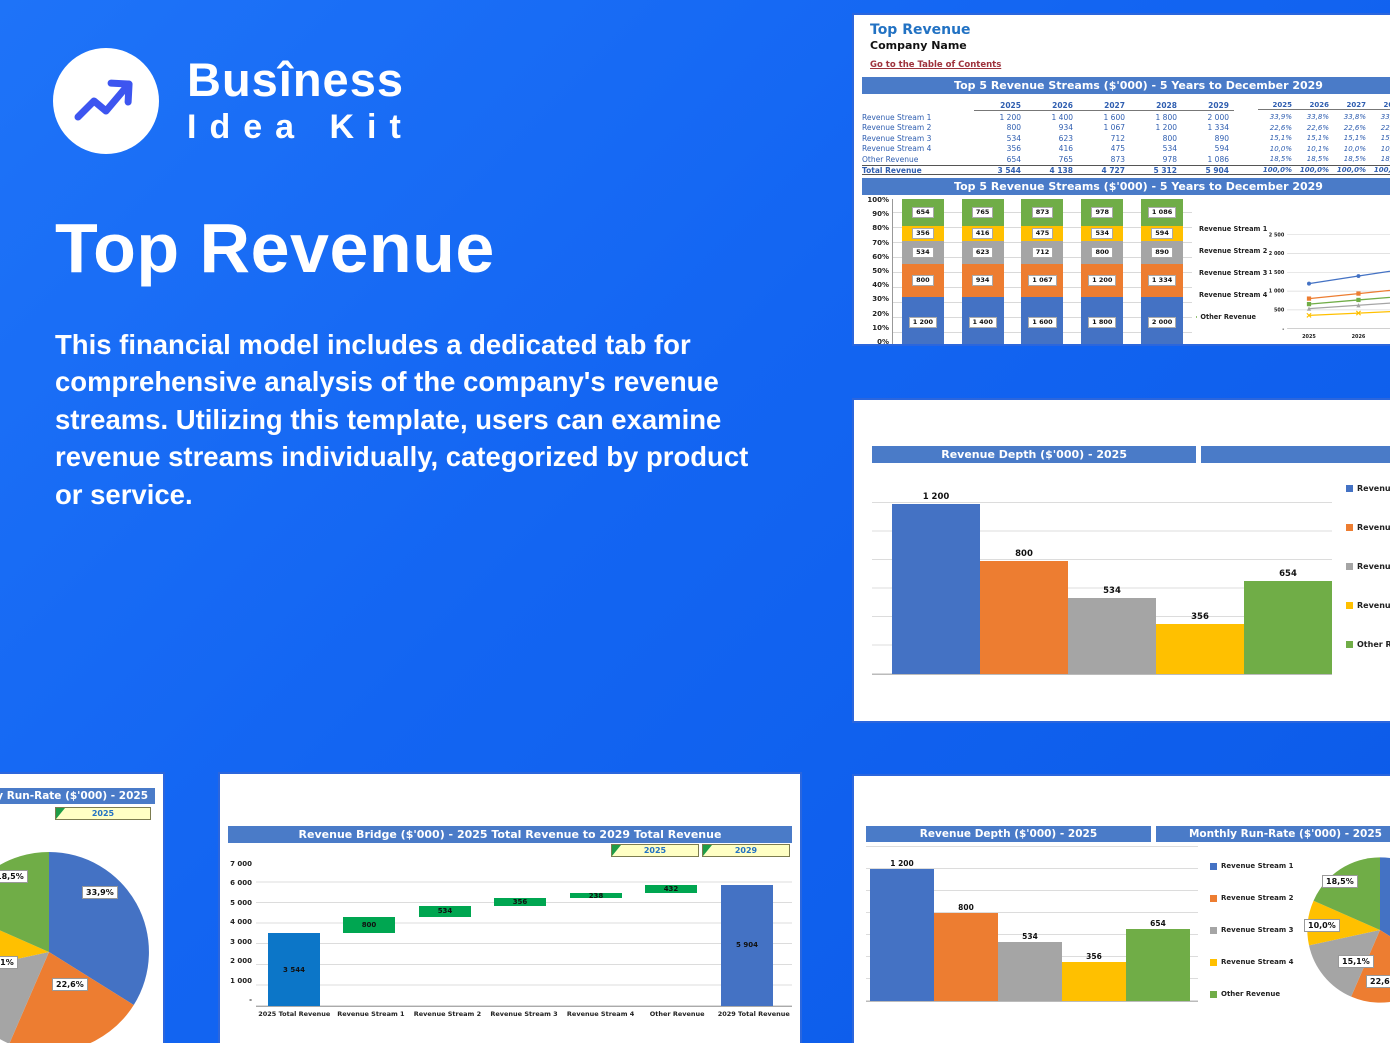 This screenshot has height=1043, width=1390. Describe the element at coordinates (505, 850) in the screenshot. I see `bridge-dropdowns: 2025 2029` at that location.